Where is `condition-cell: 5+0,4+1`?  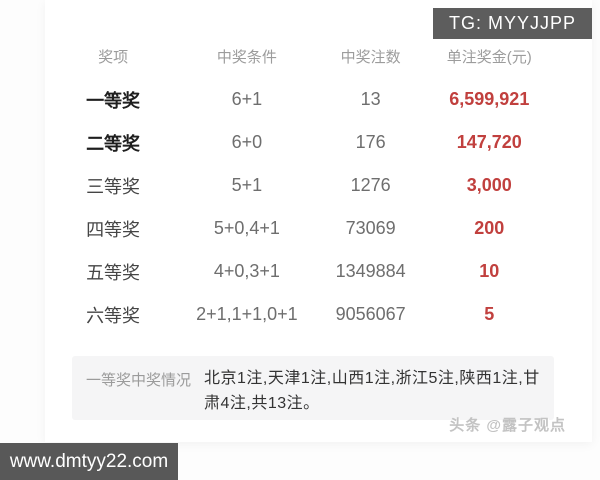
condition-cell: 5+0,4+1 is located at coordinates (246, 228).